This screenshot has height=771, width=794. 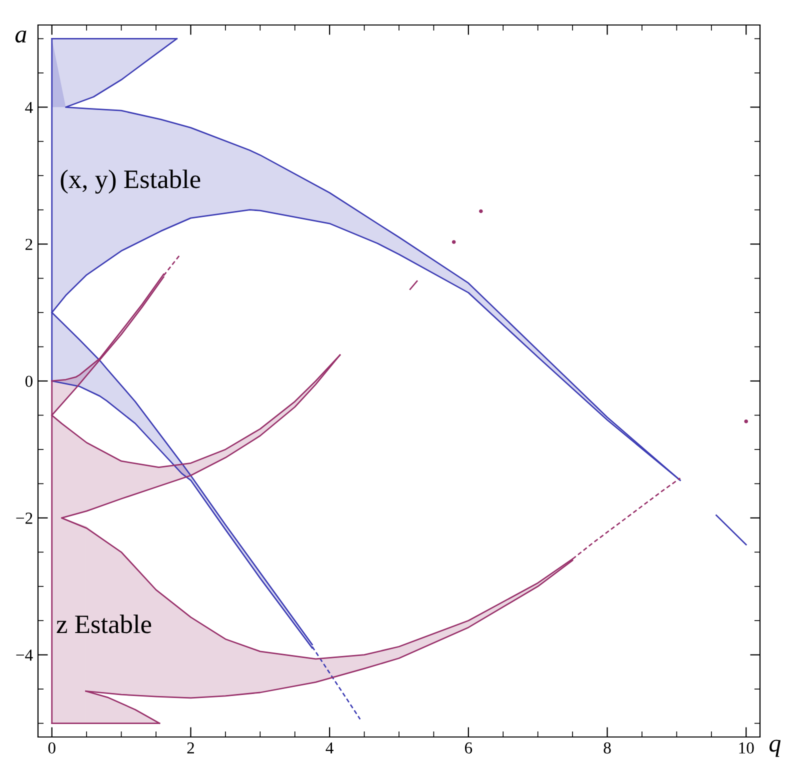 What do you see at coordinates (190, 748) in the screenshot?
I see `x-tick-label: 2` at bounding box center [190, 748].